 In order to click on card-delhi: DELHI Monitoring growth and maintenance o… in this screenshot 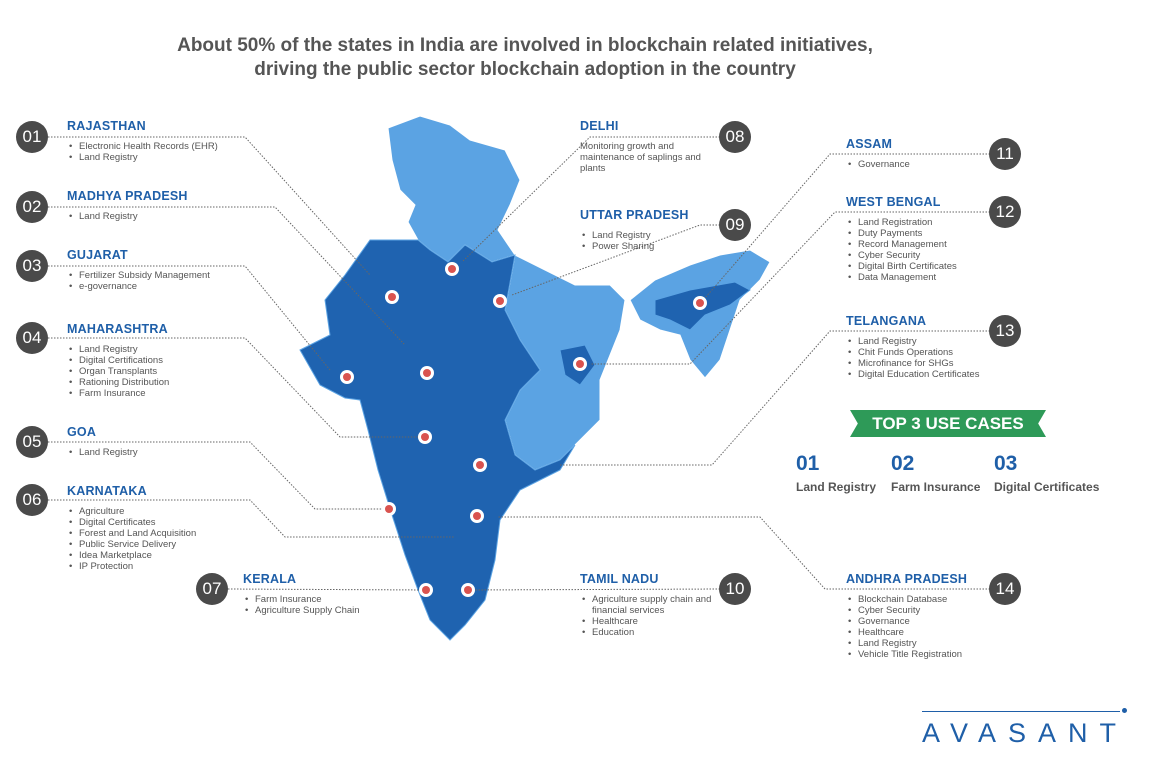, I will do `click(645, 146)`.